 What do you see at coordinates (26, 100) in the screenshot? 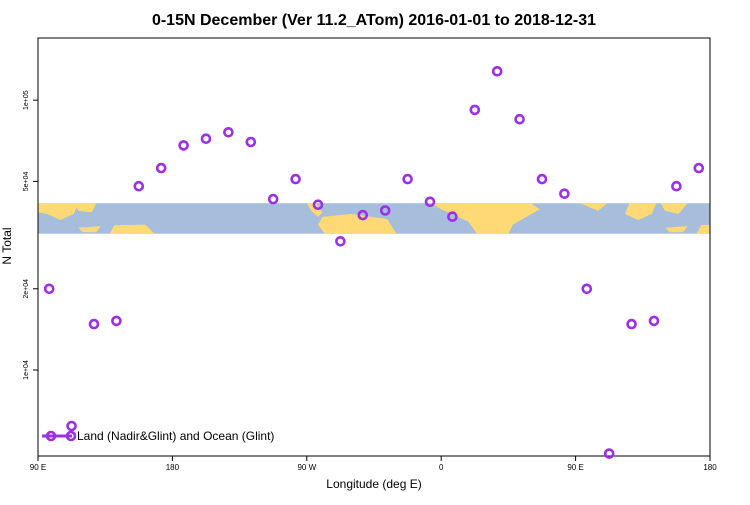
I see `y-tick-label: 1e+05` at bounding box center [26, 100].